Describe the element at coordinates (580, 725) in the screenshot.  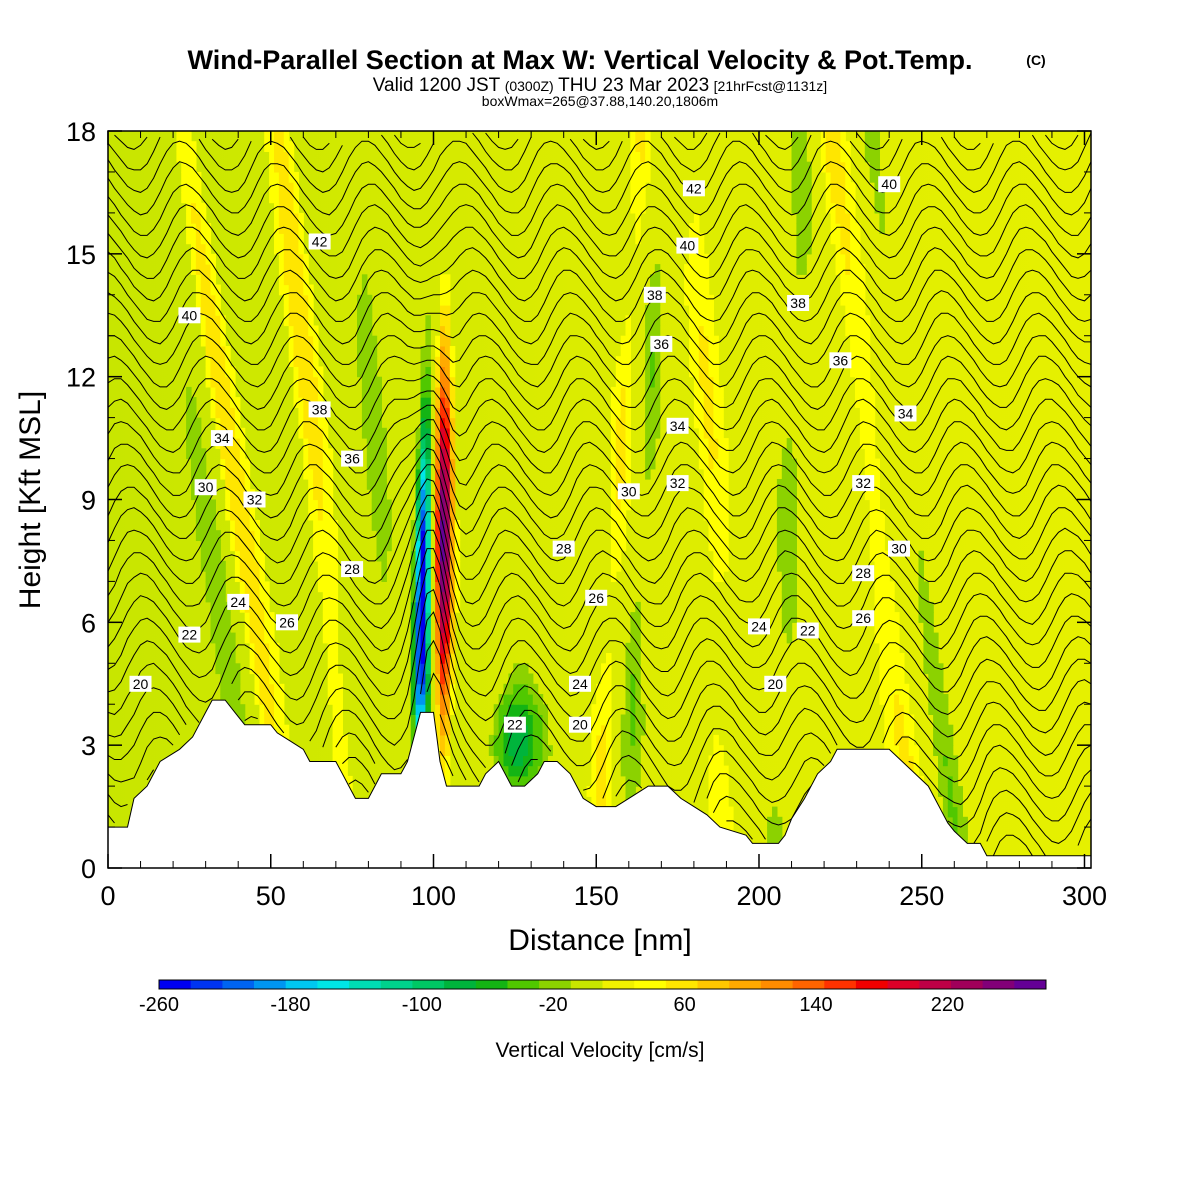
I see `theta-label: 20` at that location.